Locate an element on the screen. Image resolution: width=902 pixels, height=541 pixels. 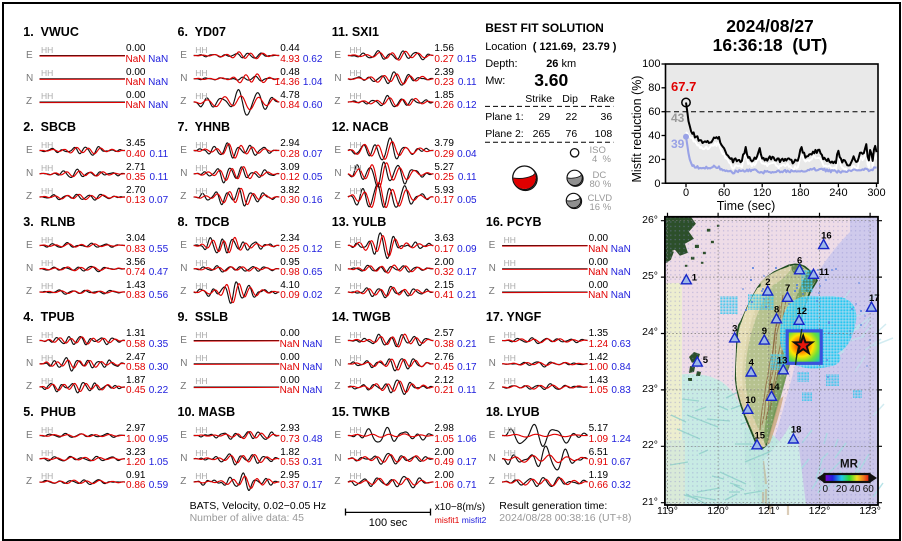
svg-text: 10 is located at coordinates (750, 400).